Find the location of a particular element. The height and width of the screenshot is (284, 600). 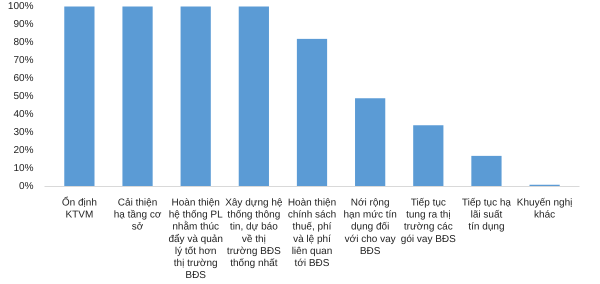

x-tick-label: Tiếp tục tung ra thị trường các gói vay BĐS is located at coordinates (428, 221).